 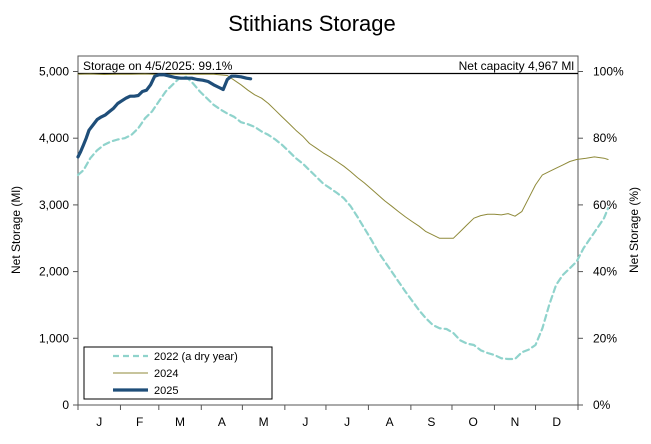 What do you see at coordinates (312, 23) in the screenshot?
I see `chart-title: Stithians Storage` at bounding box center [312, 23].